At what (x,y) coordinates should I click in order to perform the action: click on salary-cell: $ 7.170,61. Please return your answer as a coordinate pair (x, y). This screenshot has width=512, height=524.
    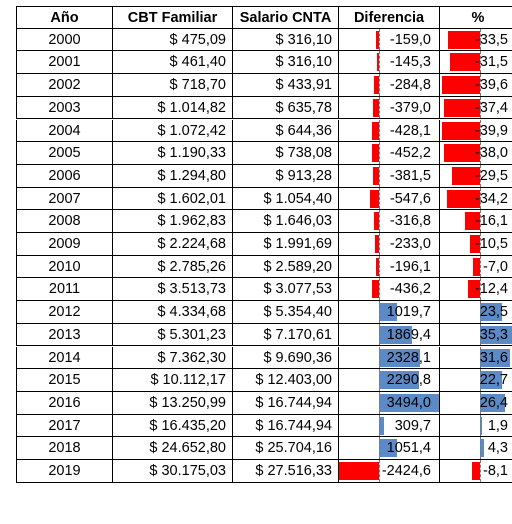
    Looking at the image, I should click on (285, 335).